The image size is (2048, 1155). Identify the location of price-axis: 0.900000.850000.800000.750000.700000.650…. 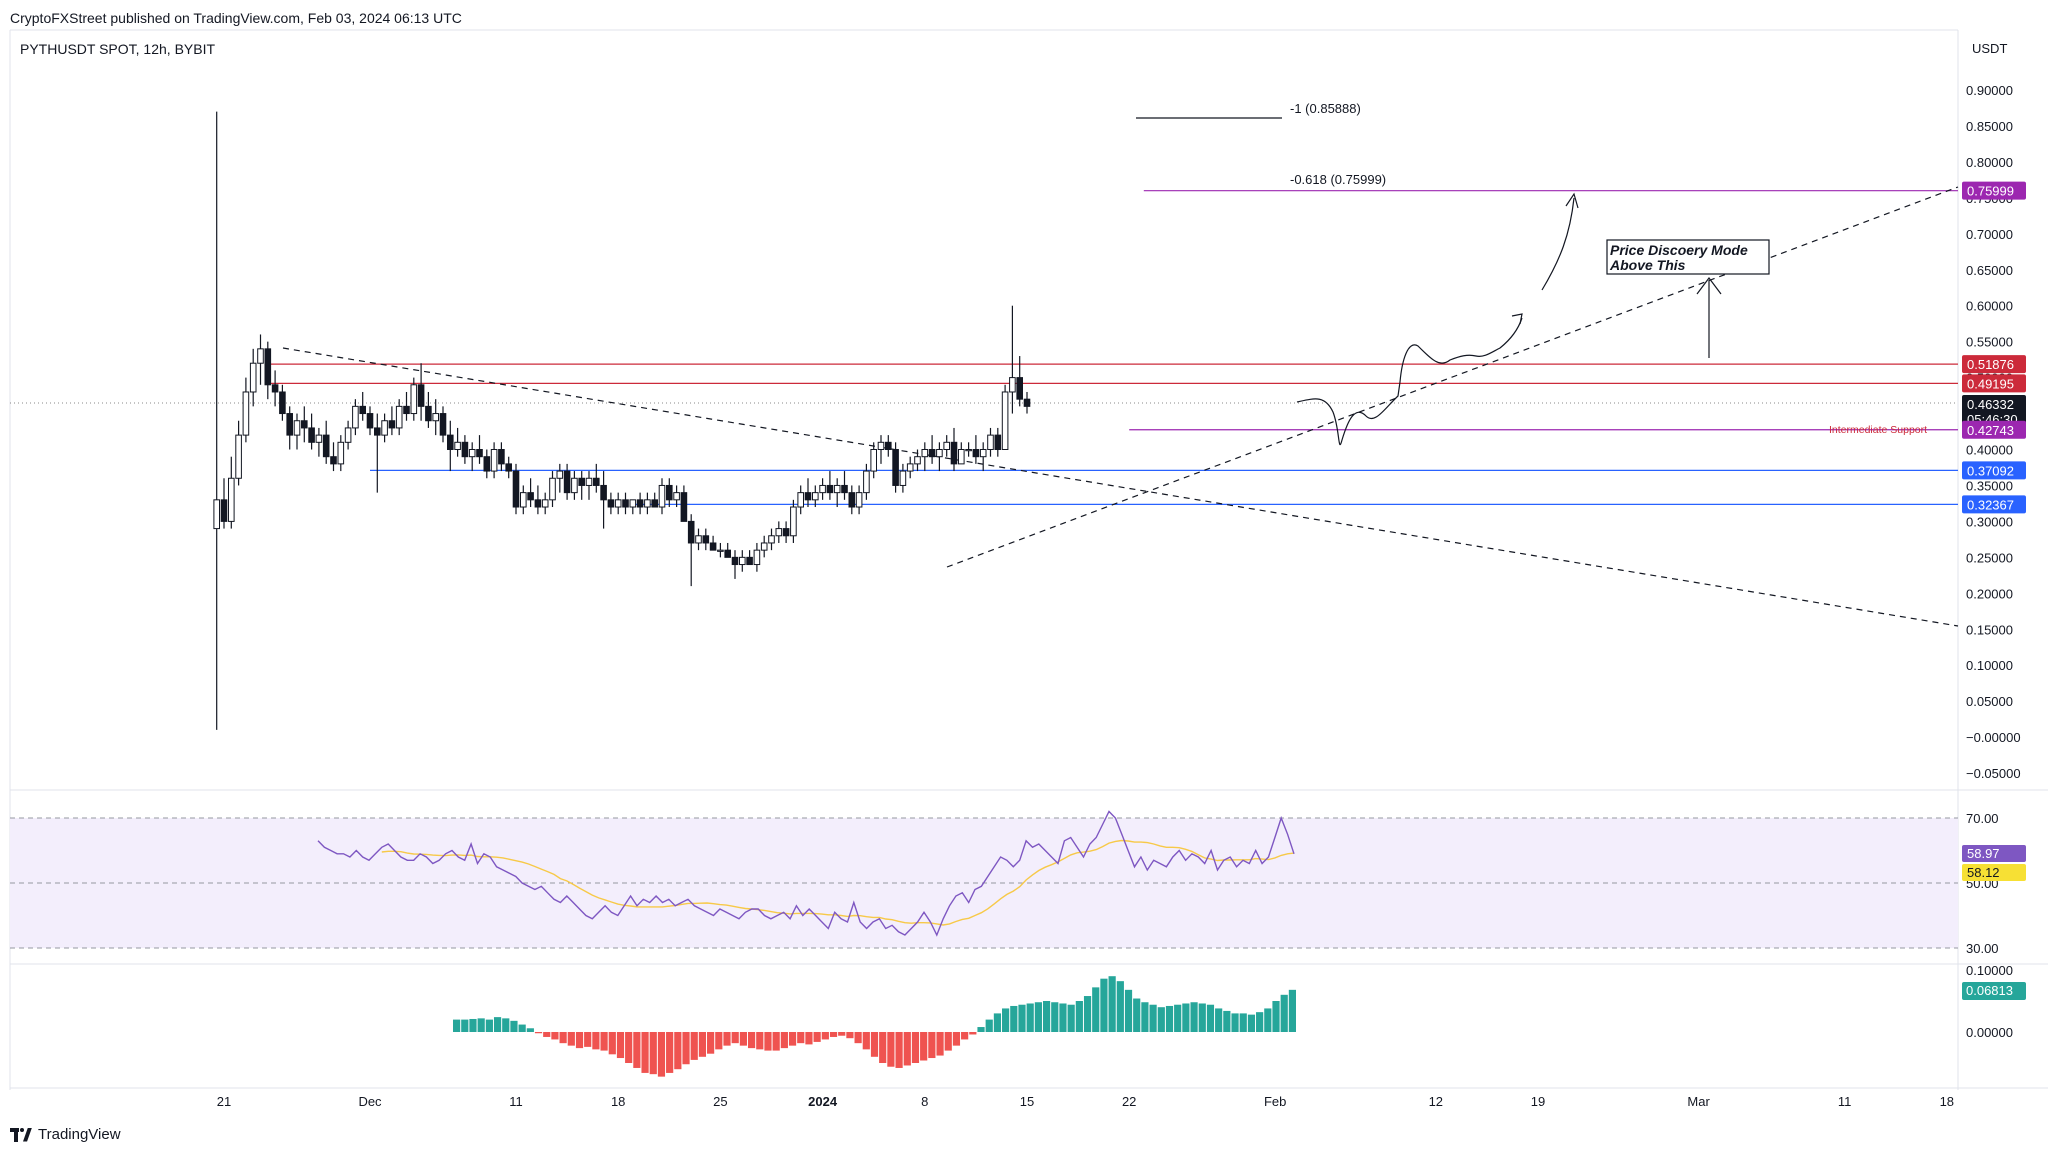
(1993, 432).